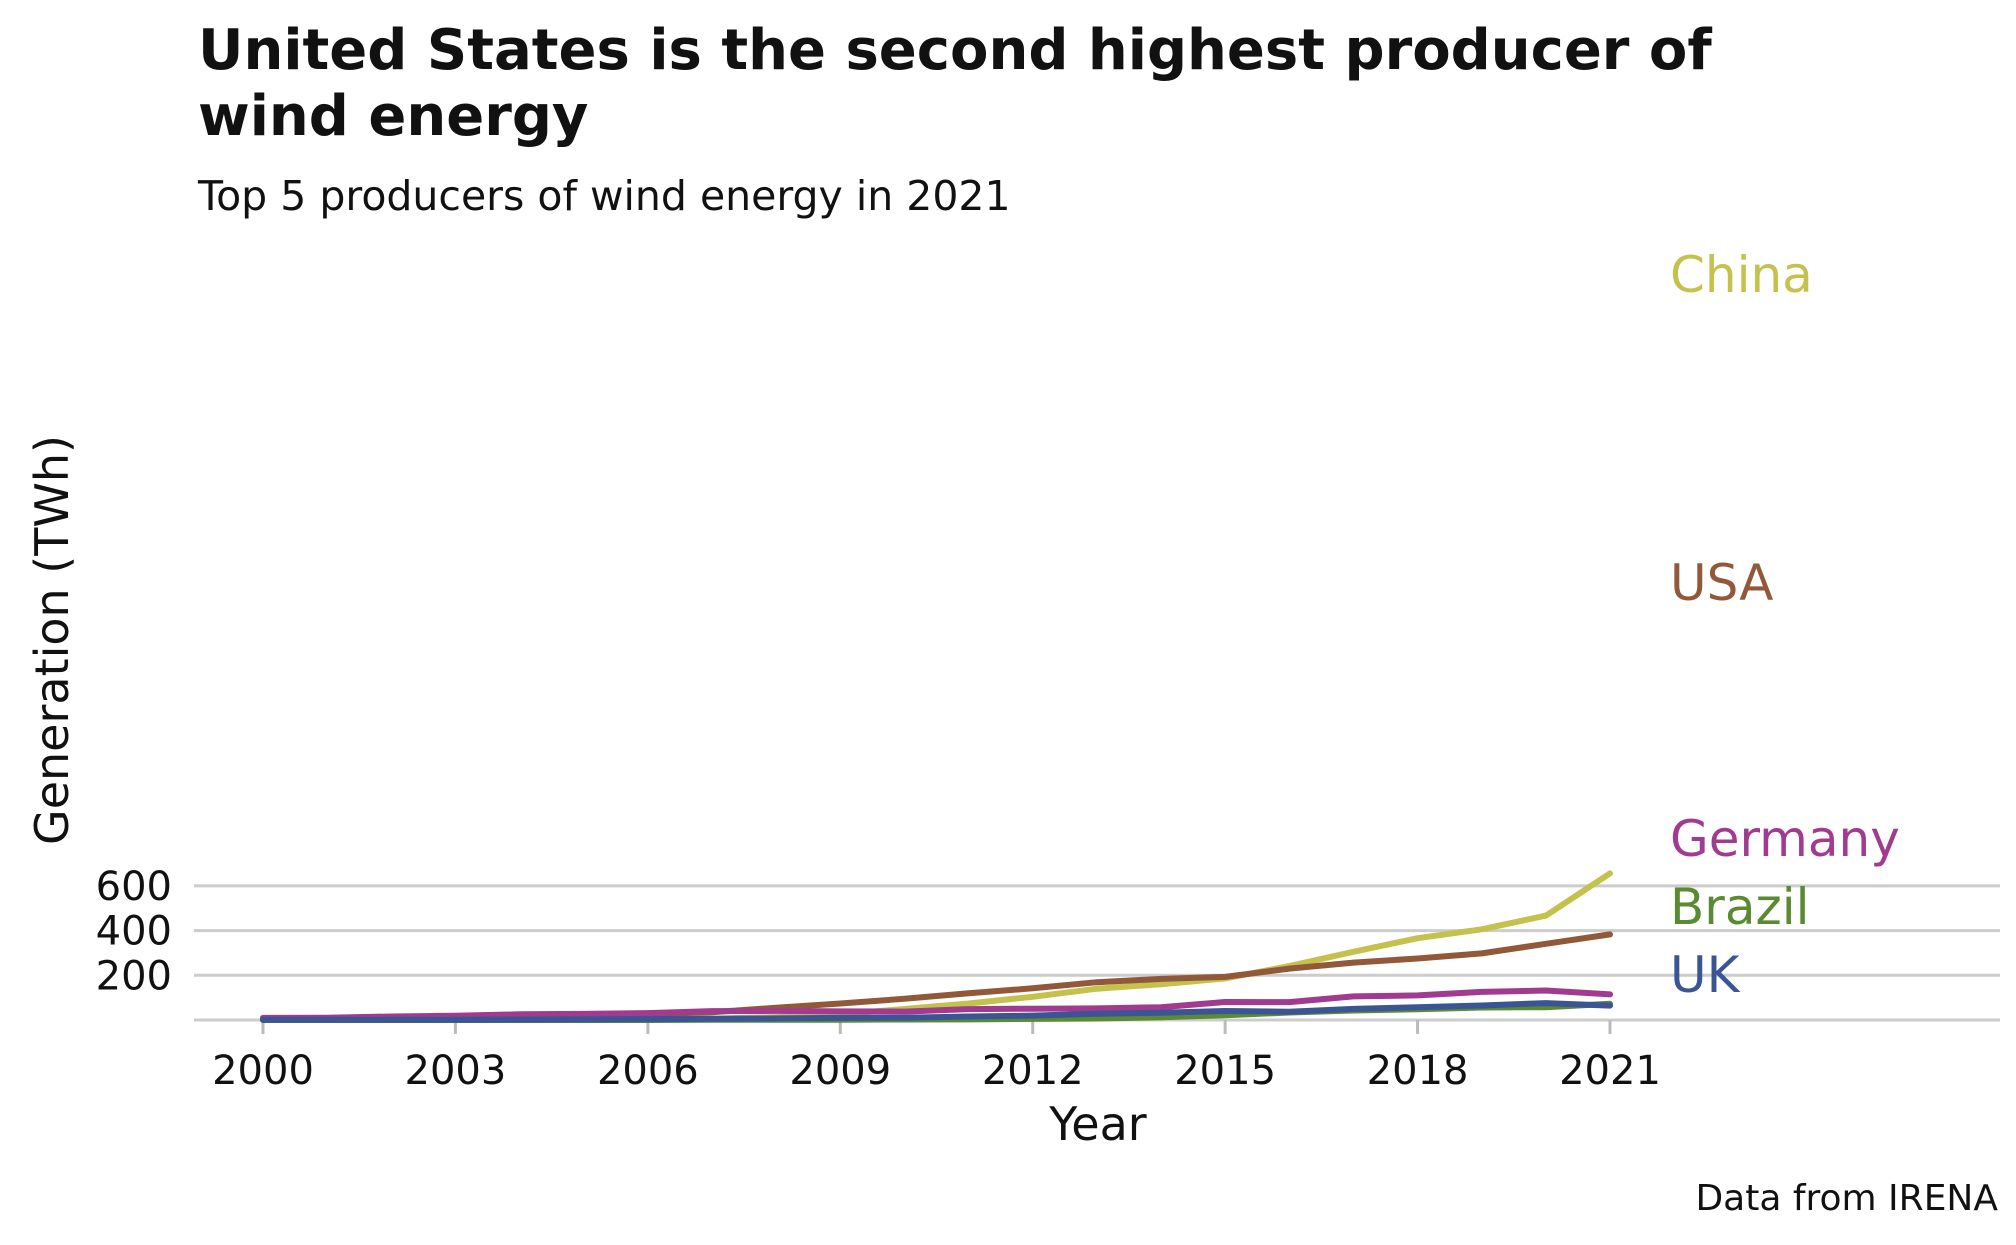  I want to click on y-tick-label: 200, so click(134, 976).